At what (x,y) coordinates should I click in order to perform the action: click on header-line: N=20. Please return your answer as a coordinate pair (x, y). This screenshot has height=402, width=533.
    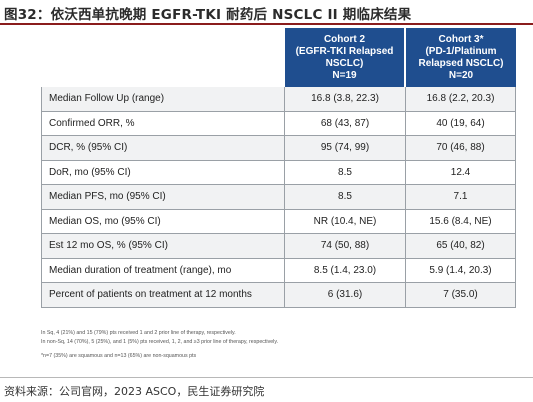
    Looking at the image, I should click on (461, 75).